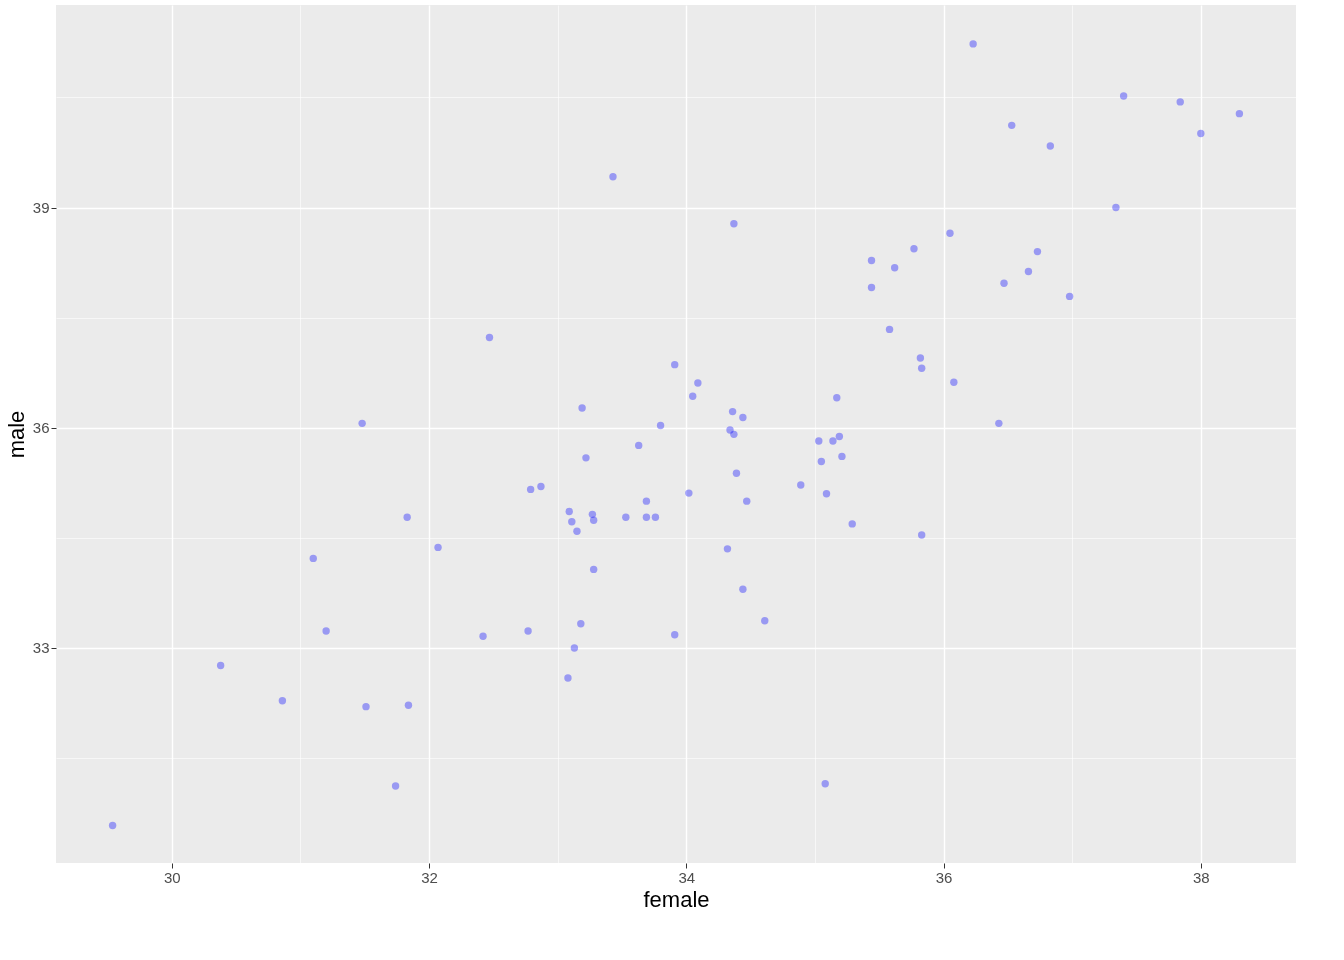  Describe the element at coordinates (429, 877) in the screenshot. I see `x-tick-label: 32` at that location.